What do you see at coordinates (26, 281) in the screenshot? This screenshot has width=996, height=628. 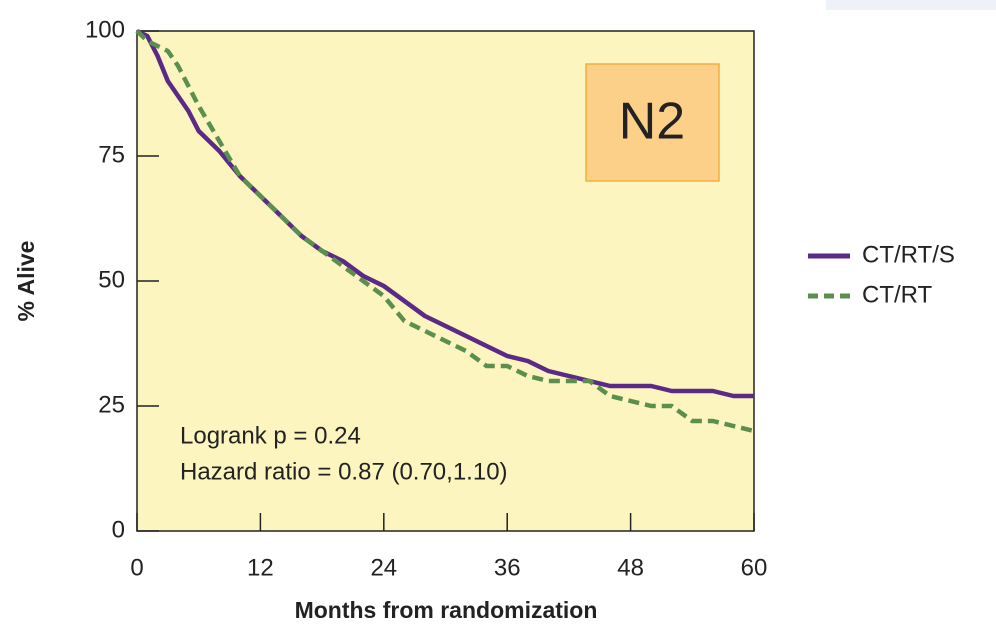 I see `y-axis-title: % Alive` at bounding box center [26, 281].